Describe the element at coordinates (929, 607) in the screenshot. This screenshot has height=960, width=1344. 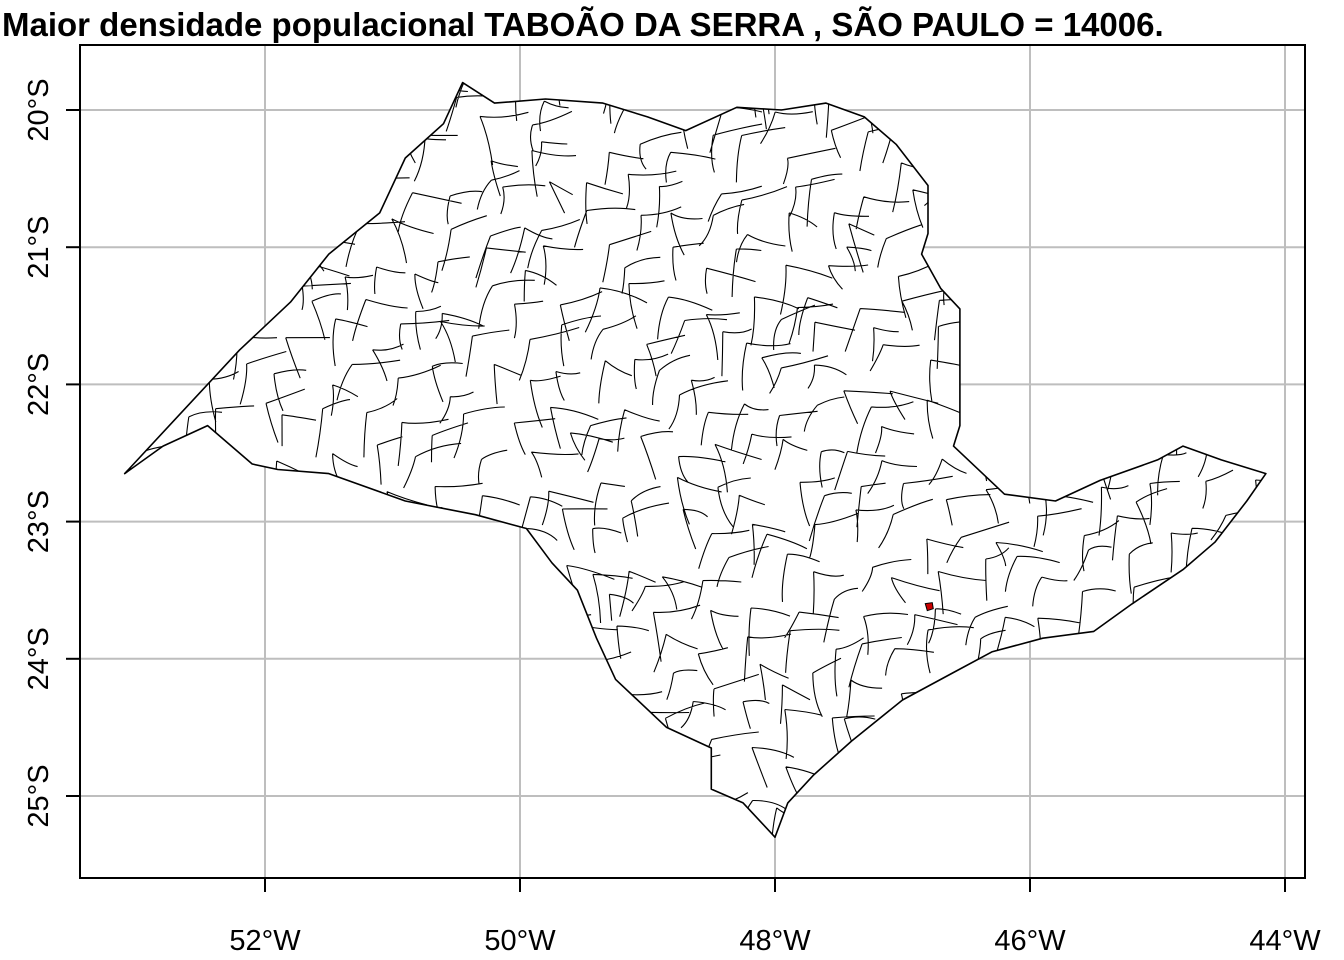
I see `highlighted-municipality` at that location.